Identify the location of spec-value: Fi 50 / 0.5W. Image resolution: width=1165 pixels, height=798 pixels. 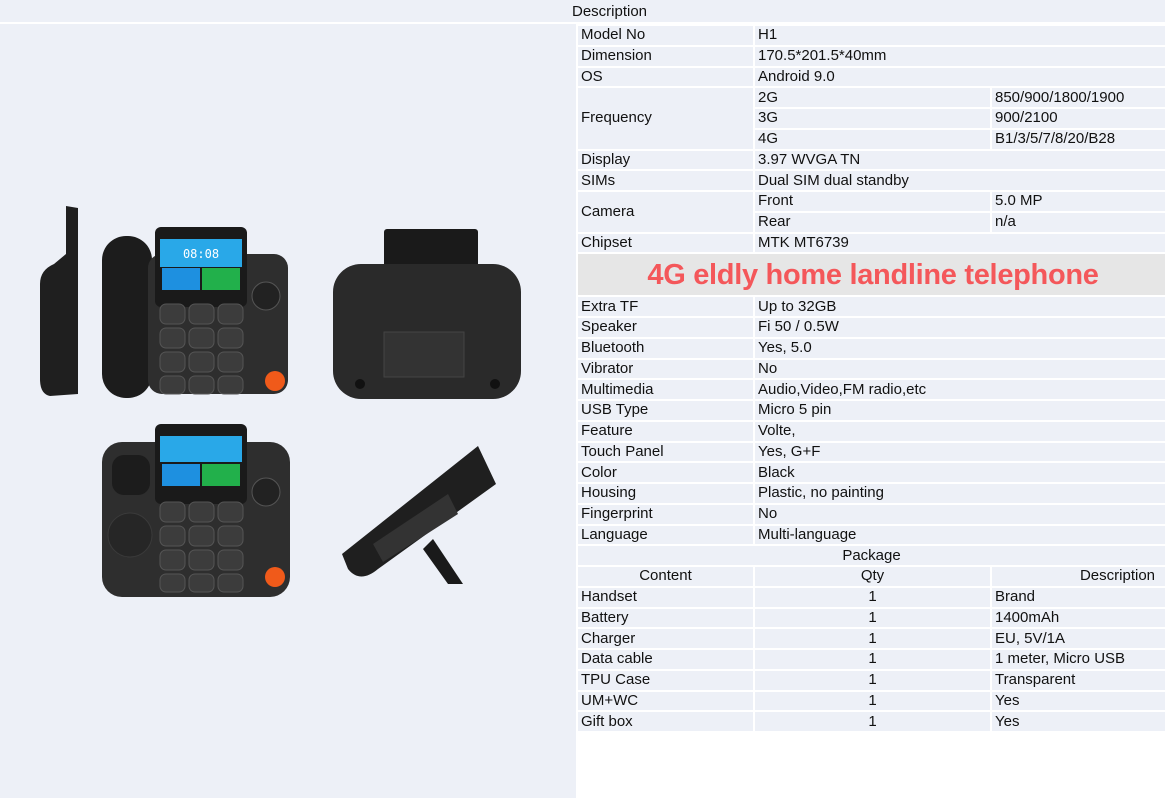
(959, 327).